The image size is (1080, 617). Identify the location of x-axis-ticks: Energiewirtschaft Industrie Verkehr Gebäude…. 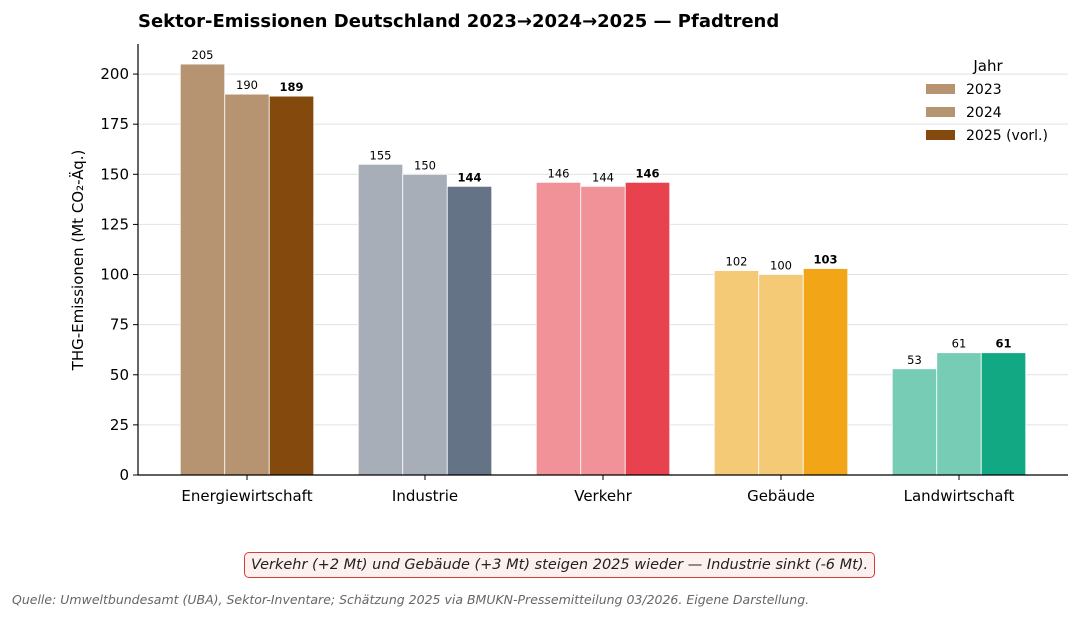
(597, 490).